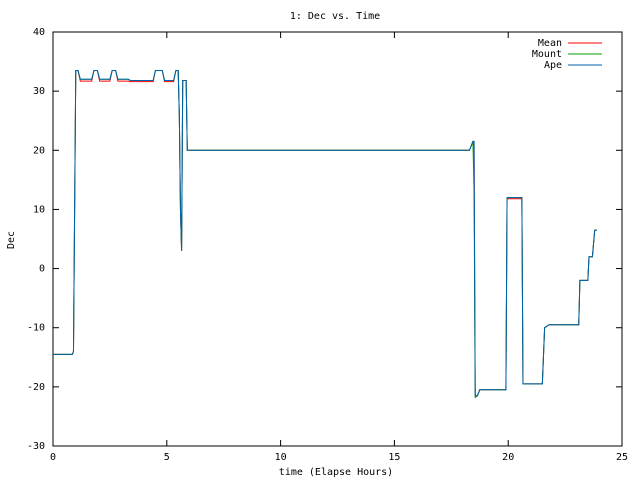 The image size is (640, 480). What do you see at coordinates (39, 150) in the screenshot?
I see `y-tick-label: 20` at bounding box center [39, 150].